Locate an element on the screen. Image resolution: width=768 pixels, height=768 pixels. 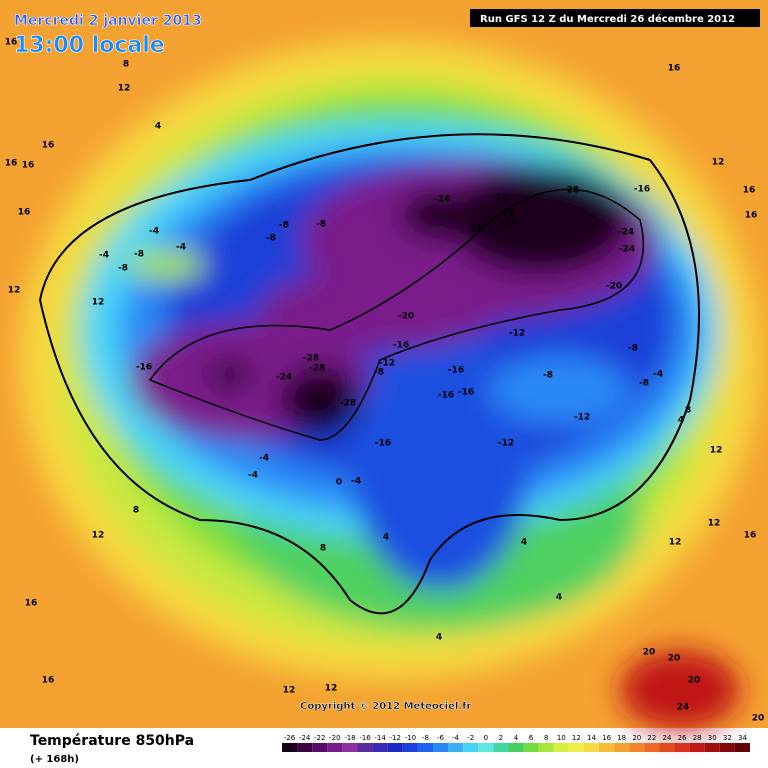
contour-label: 24 is located at coordinates (683, 708).